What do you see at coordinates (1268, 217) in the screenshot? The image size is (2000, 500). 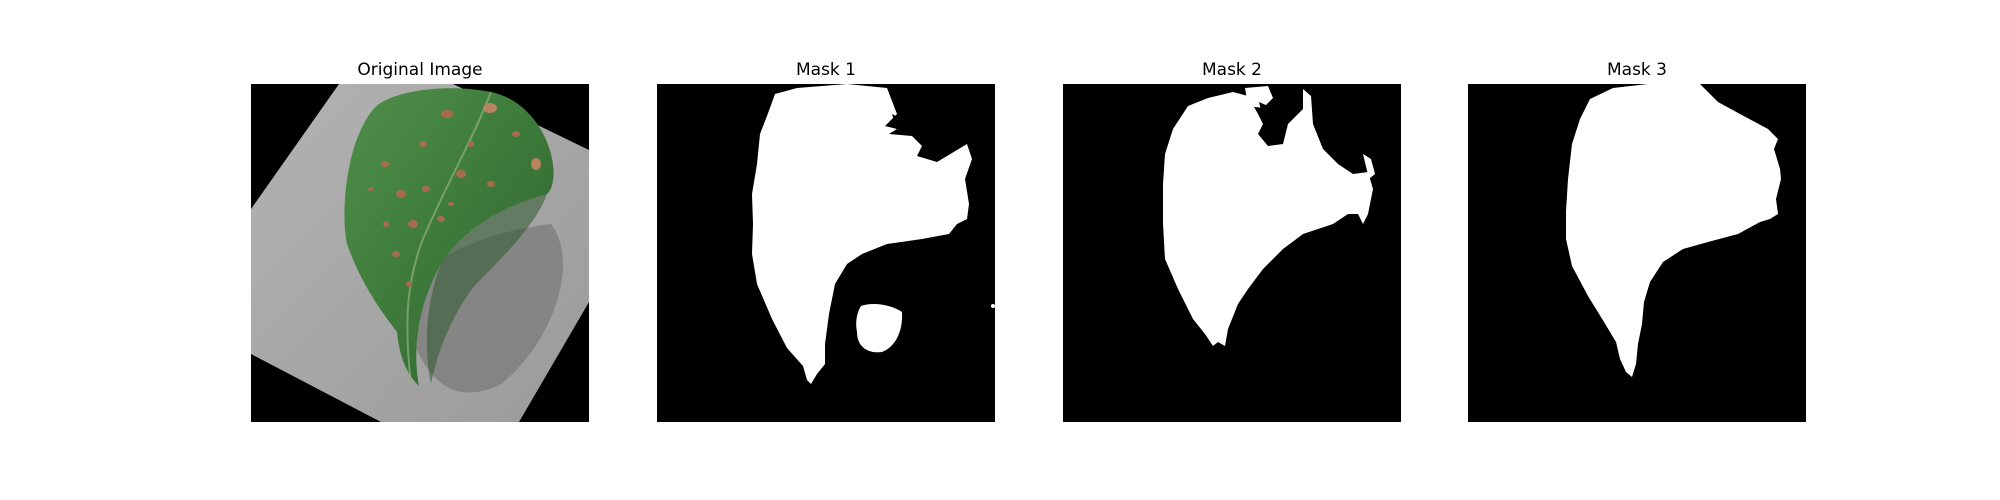 I see `mask-2-leaf-region` at bounding box center [1268, 217].